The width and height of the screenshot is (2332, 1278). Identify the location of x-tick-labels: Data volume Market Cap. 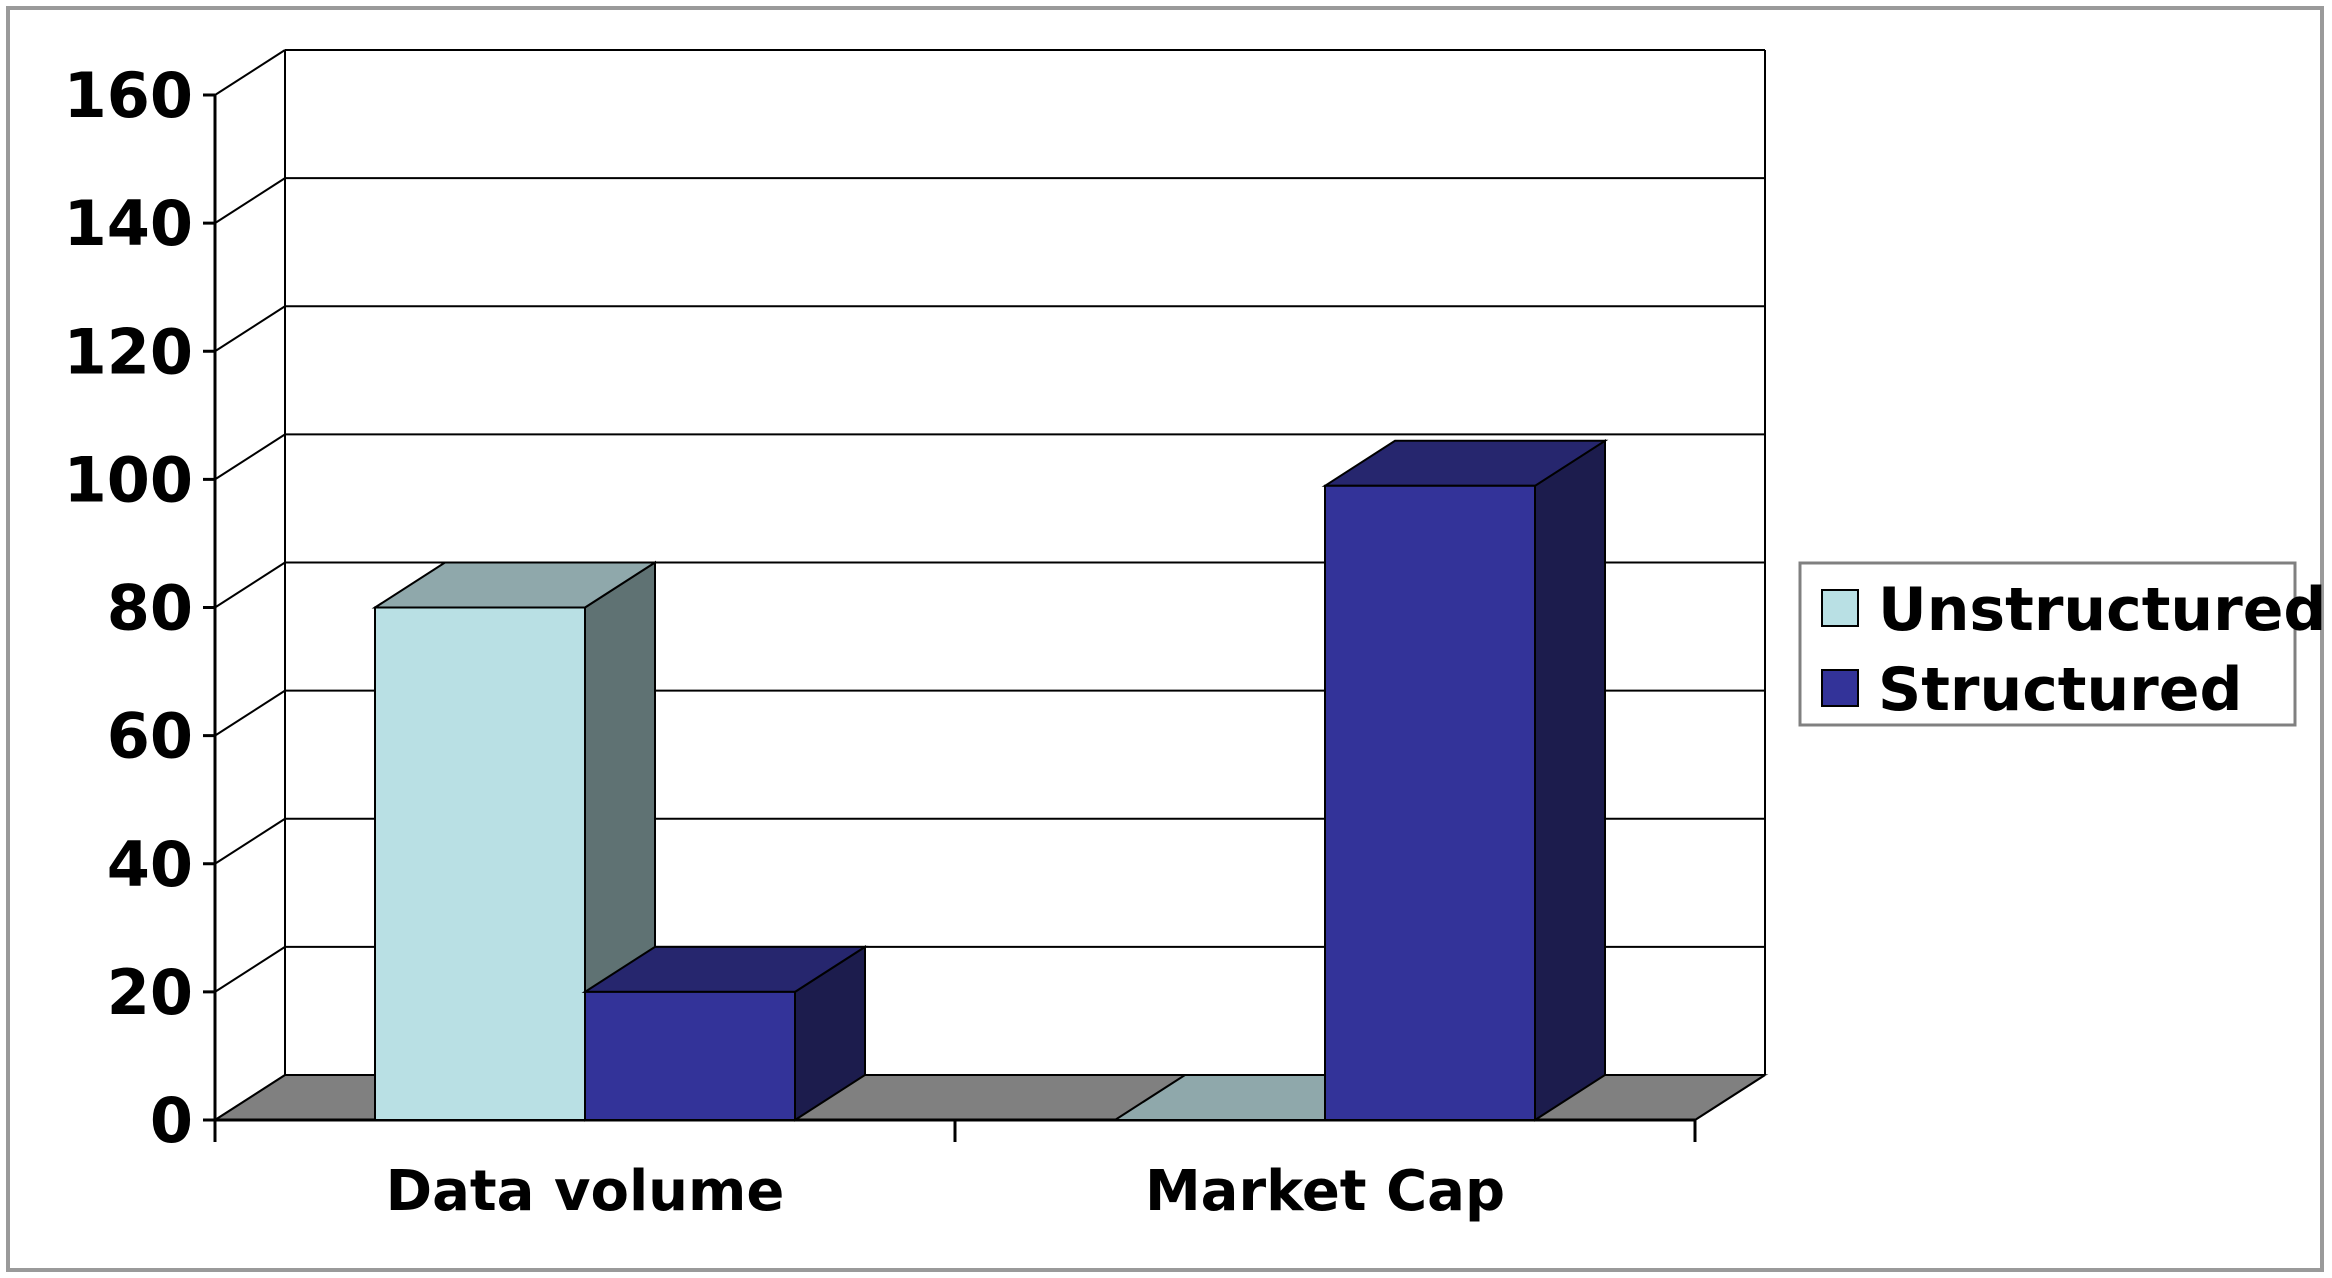
(945, 1191).